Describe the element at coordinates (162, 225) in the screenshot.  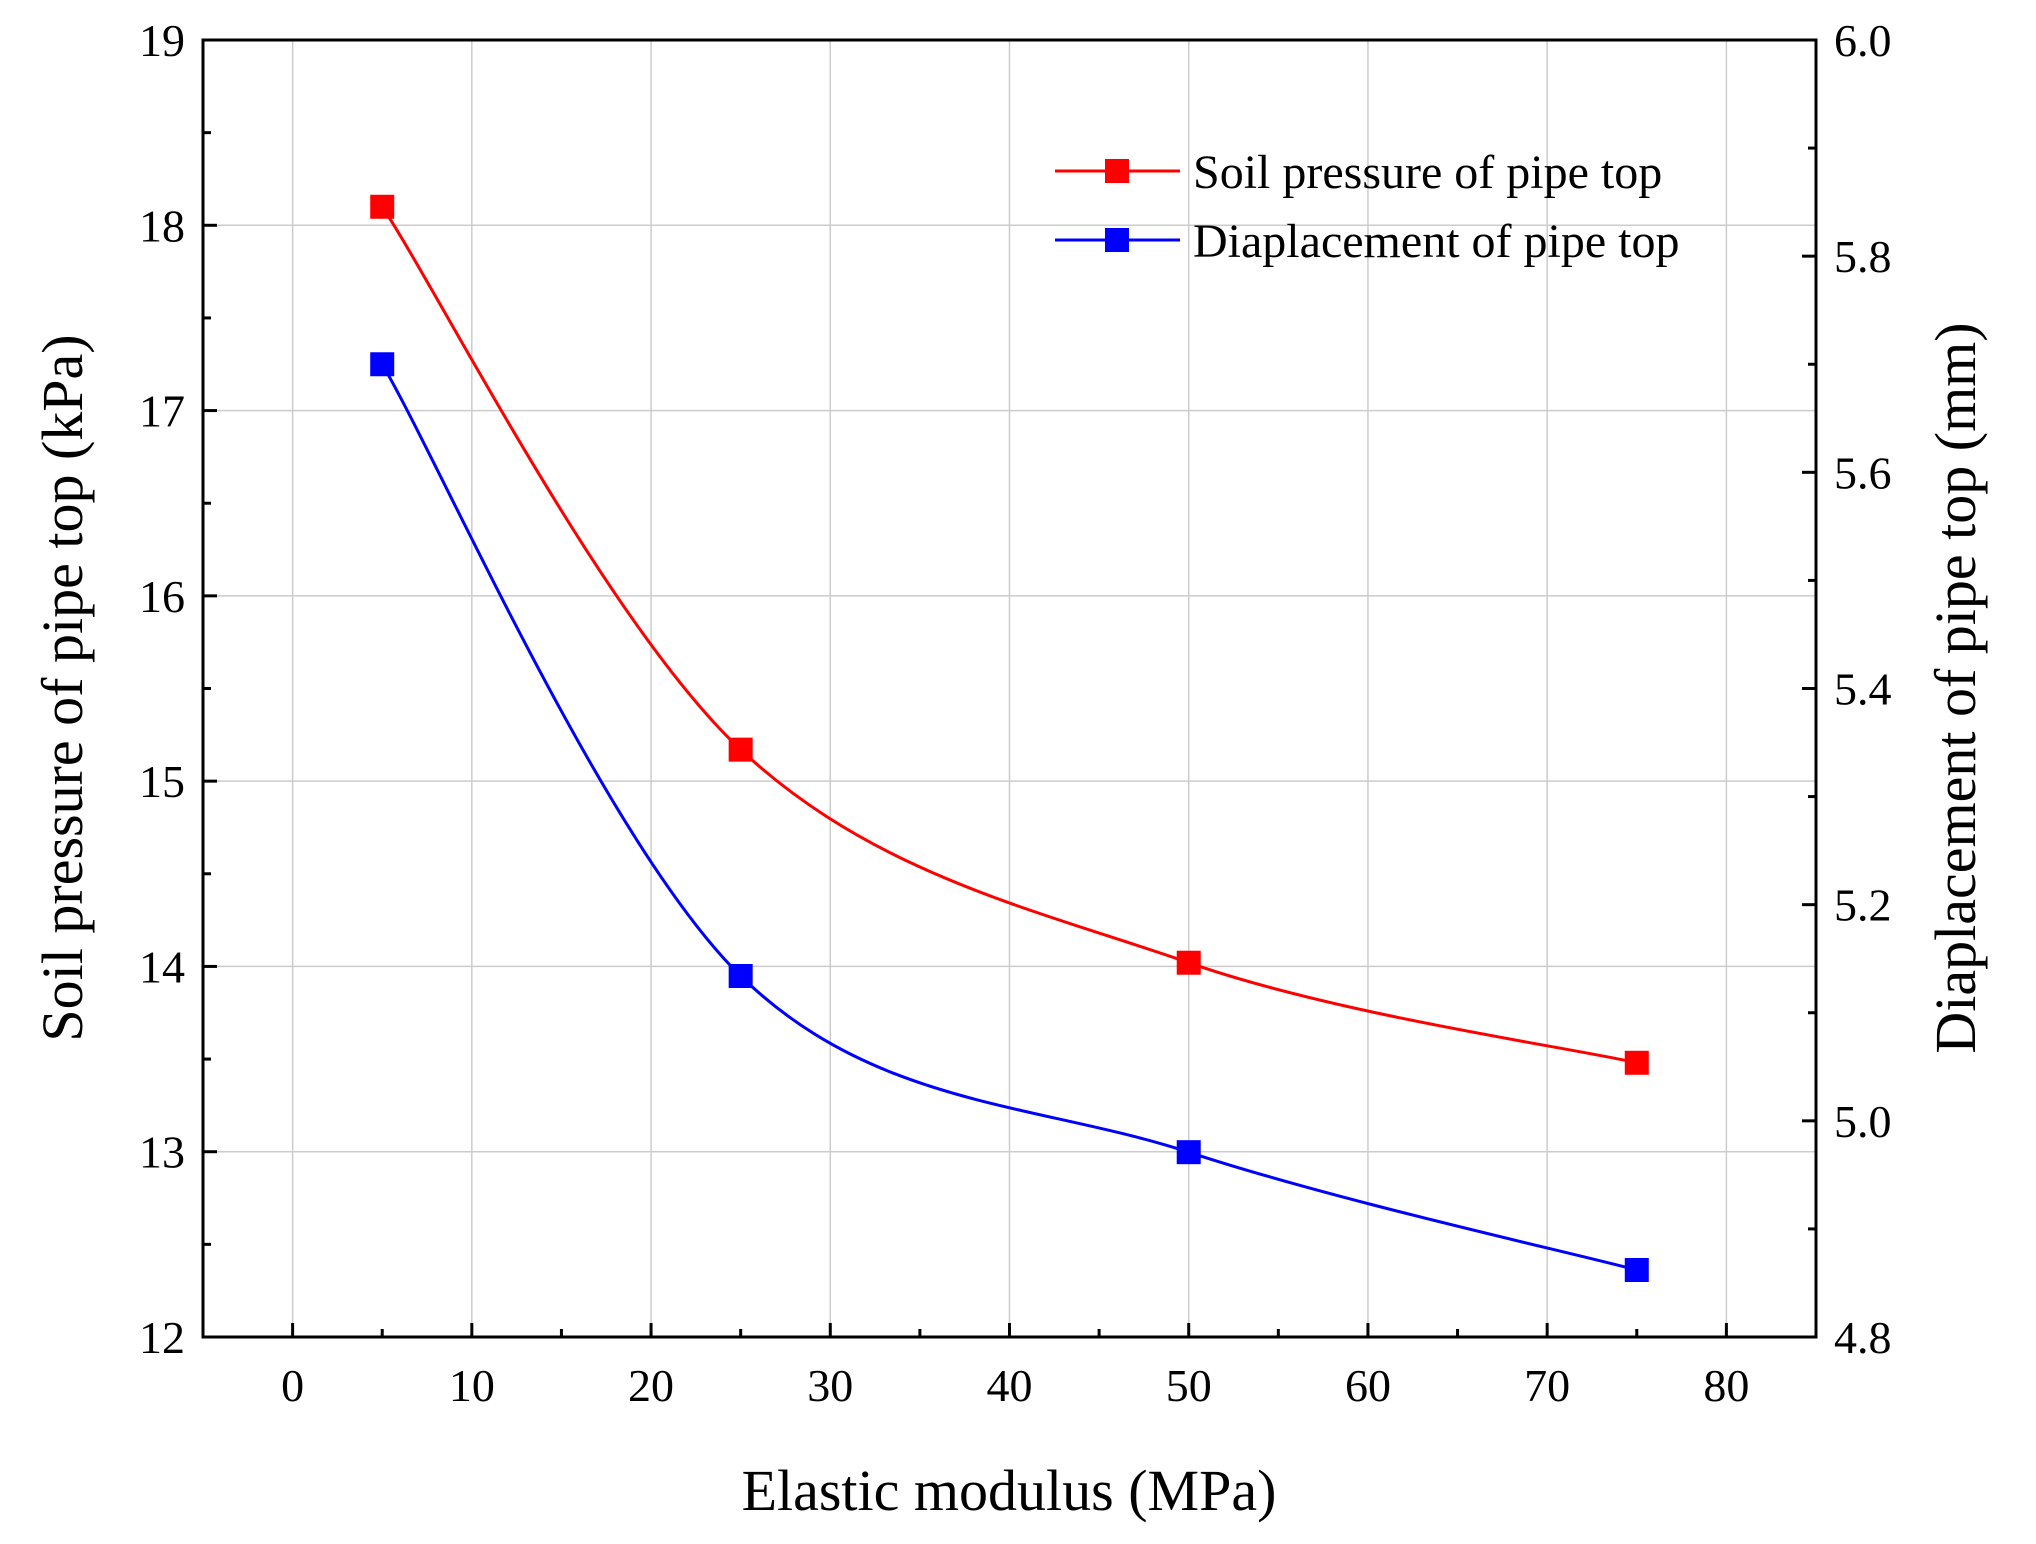
I see `y-tick-label: 18` at that location.